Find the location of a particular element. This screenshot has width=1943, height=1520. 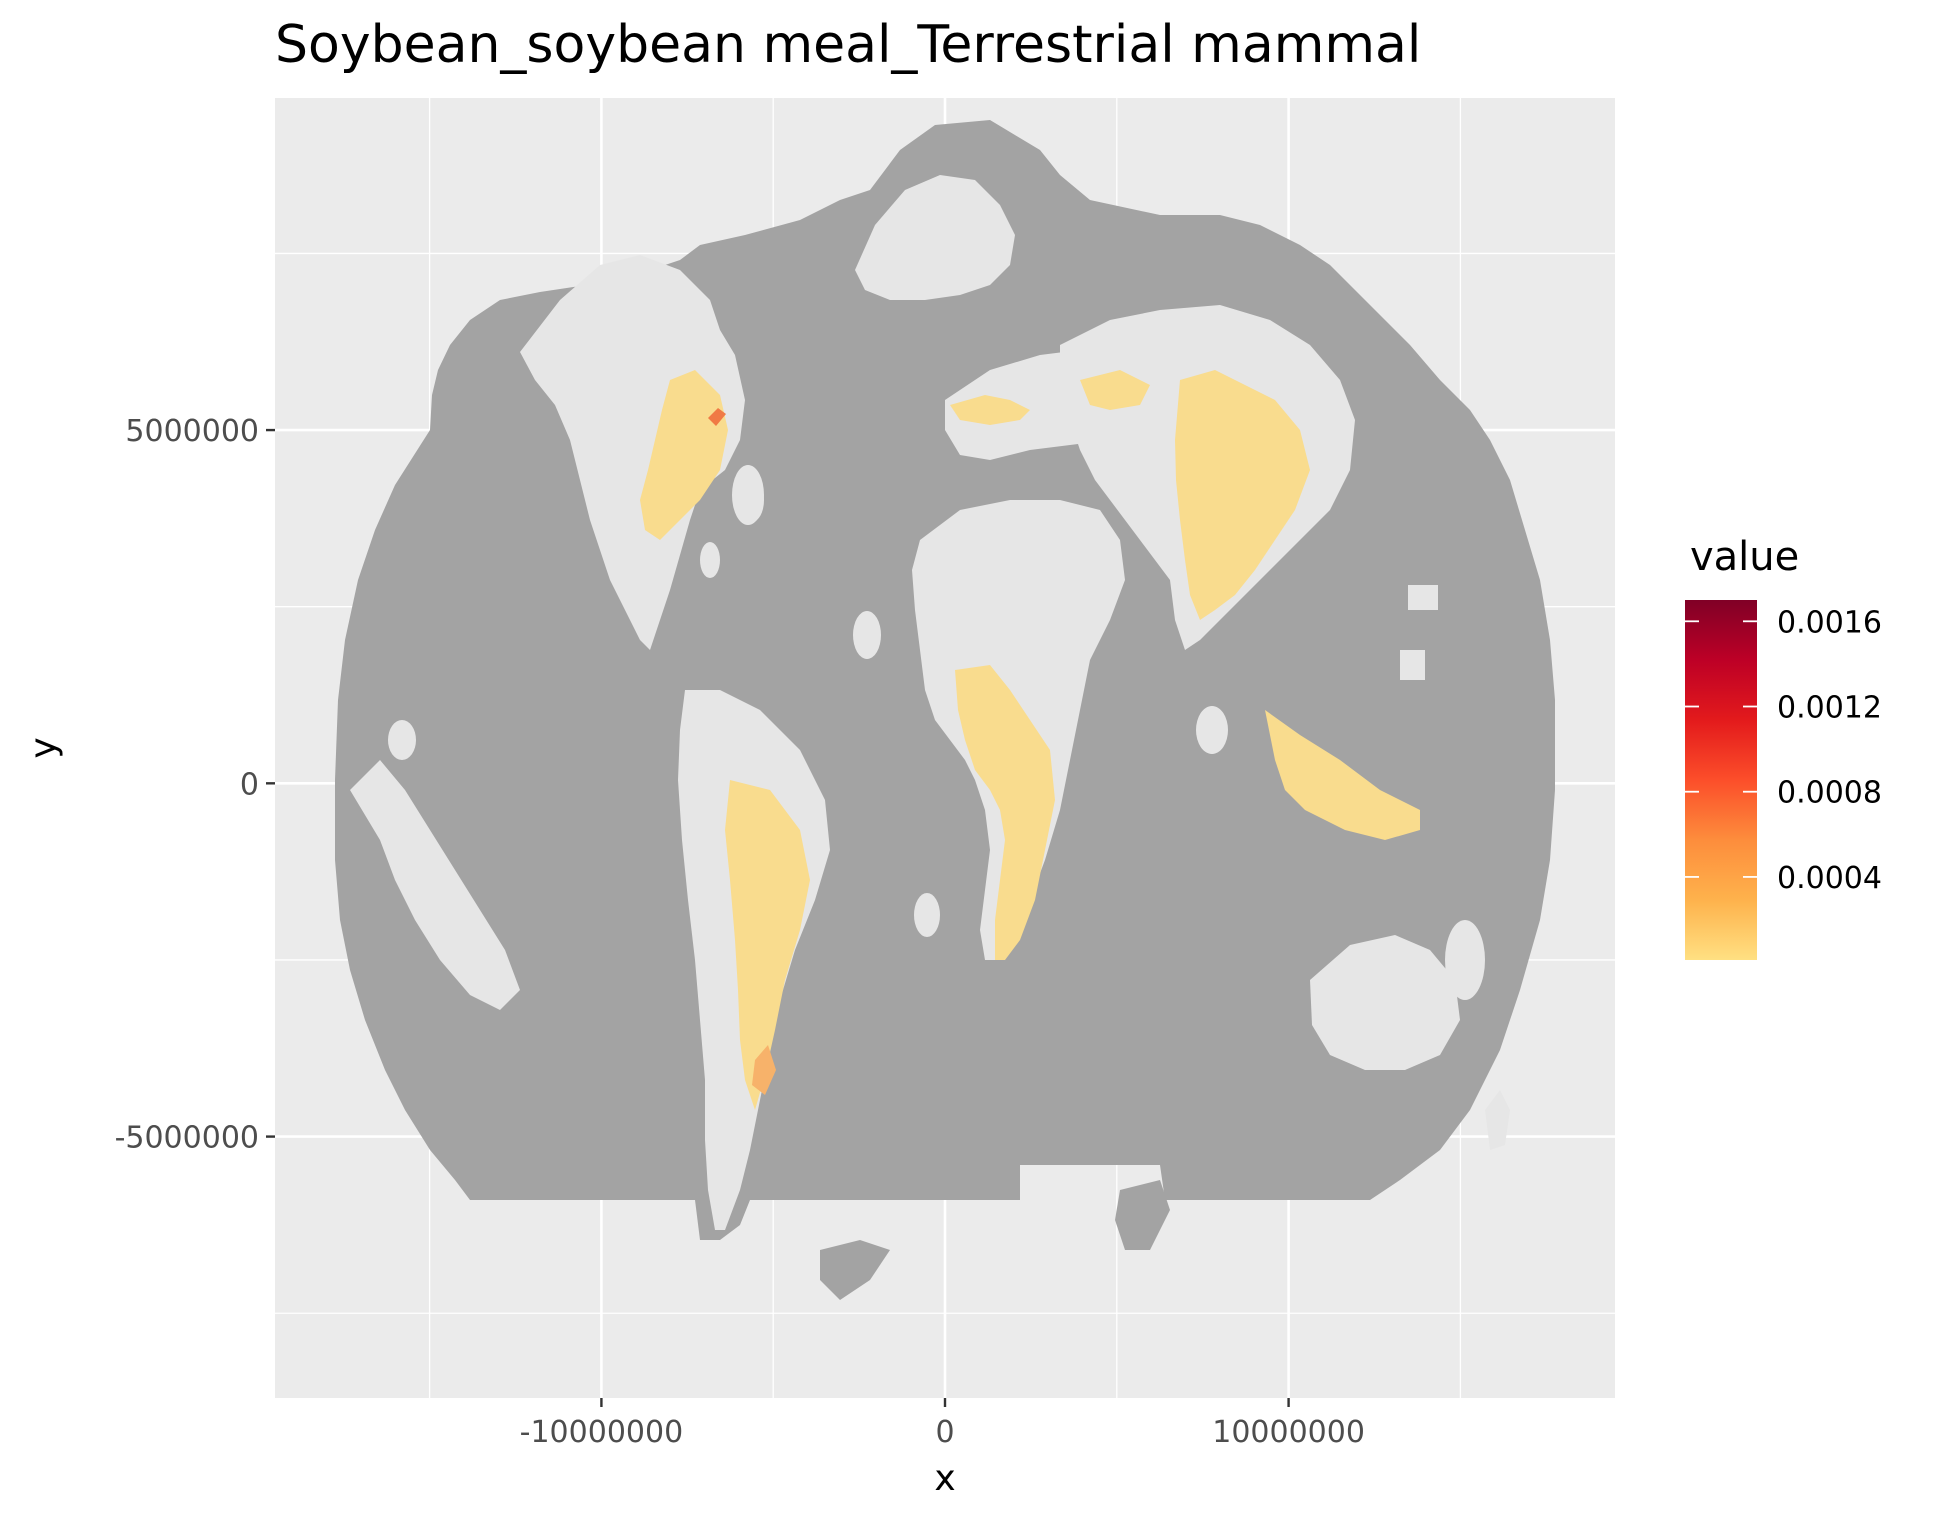

y-tick-label: 0 is located at coordinates (249, 784).